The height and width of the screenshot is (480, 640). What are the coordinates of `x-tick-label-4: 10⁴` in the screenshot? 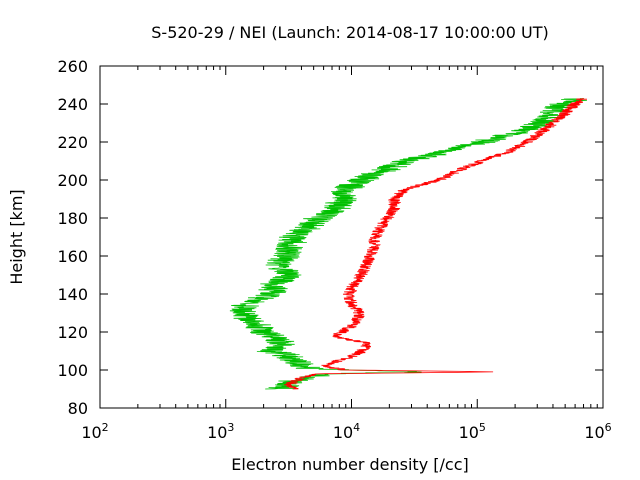 It's located at (346, 431).